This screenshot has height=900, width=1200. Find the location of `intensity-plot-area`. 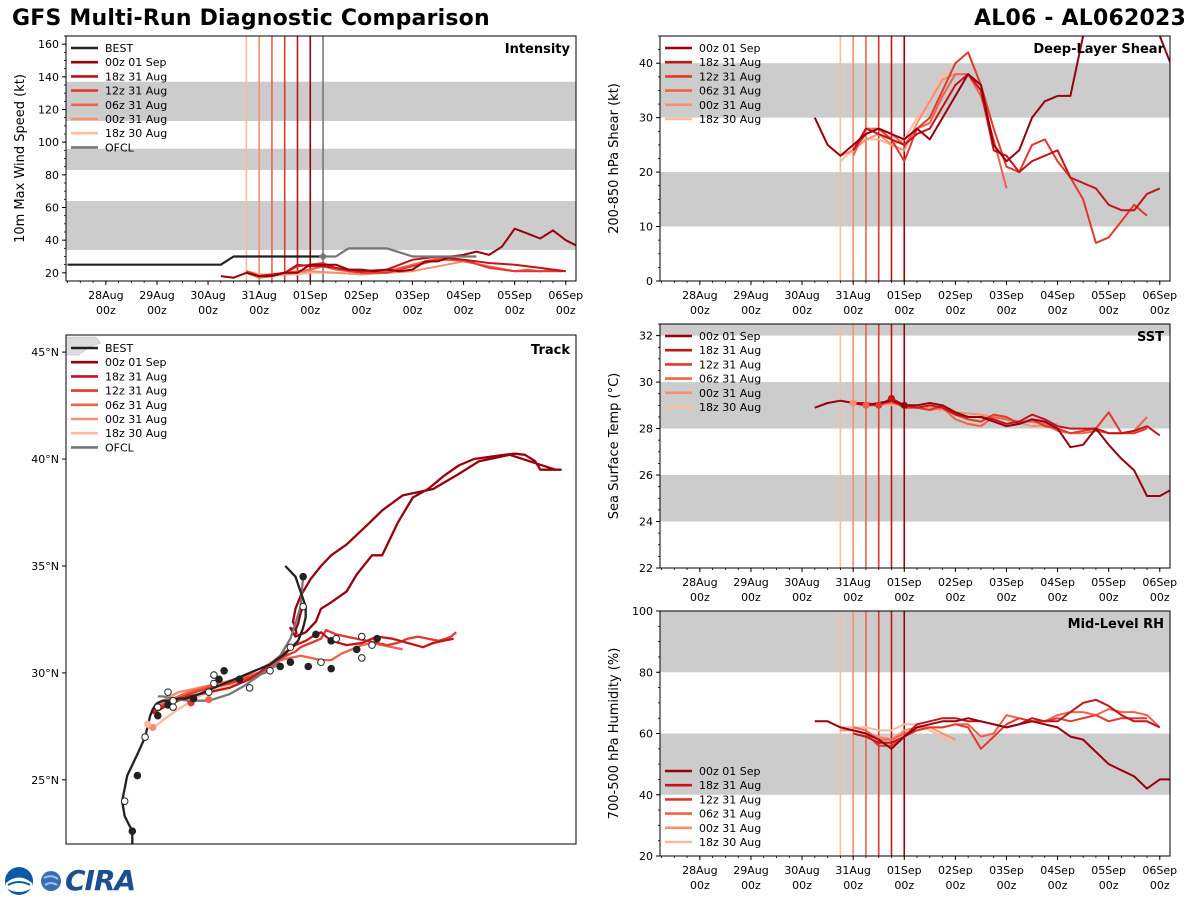

intensity-plot-area is located at coordinates (321, 158).